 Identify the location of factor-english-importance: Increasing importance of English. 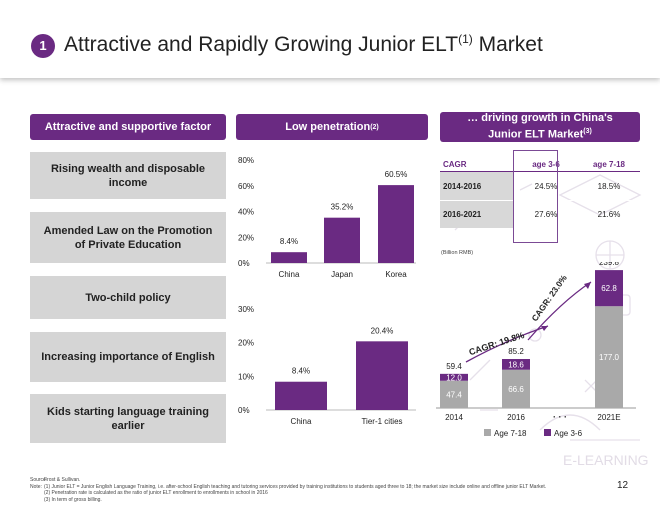
(128, 357).